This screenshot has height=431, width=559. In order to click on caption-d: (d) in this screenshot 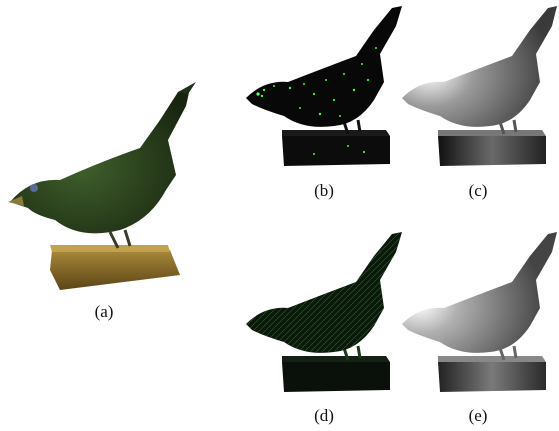, I will do `click(324, 415)`.